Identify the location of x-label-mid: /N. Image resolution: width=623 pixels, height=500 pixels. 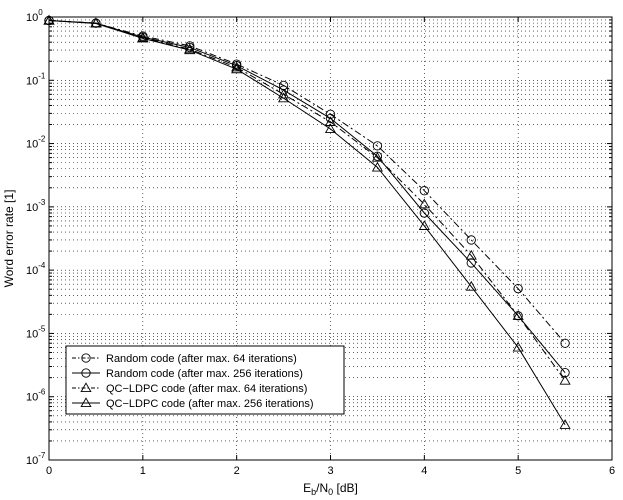
(322, 488).